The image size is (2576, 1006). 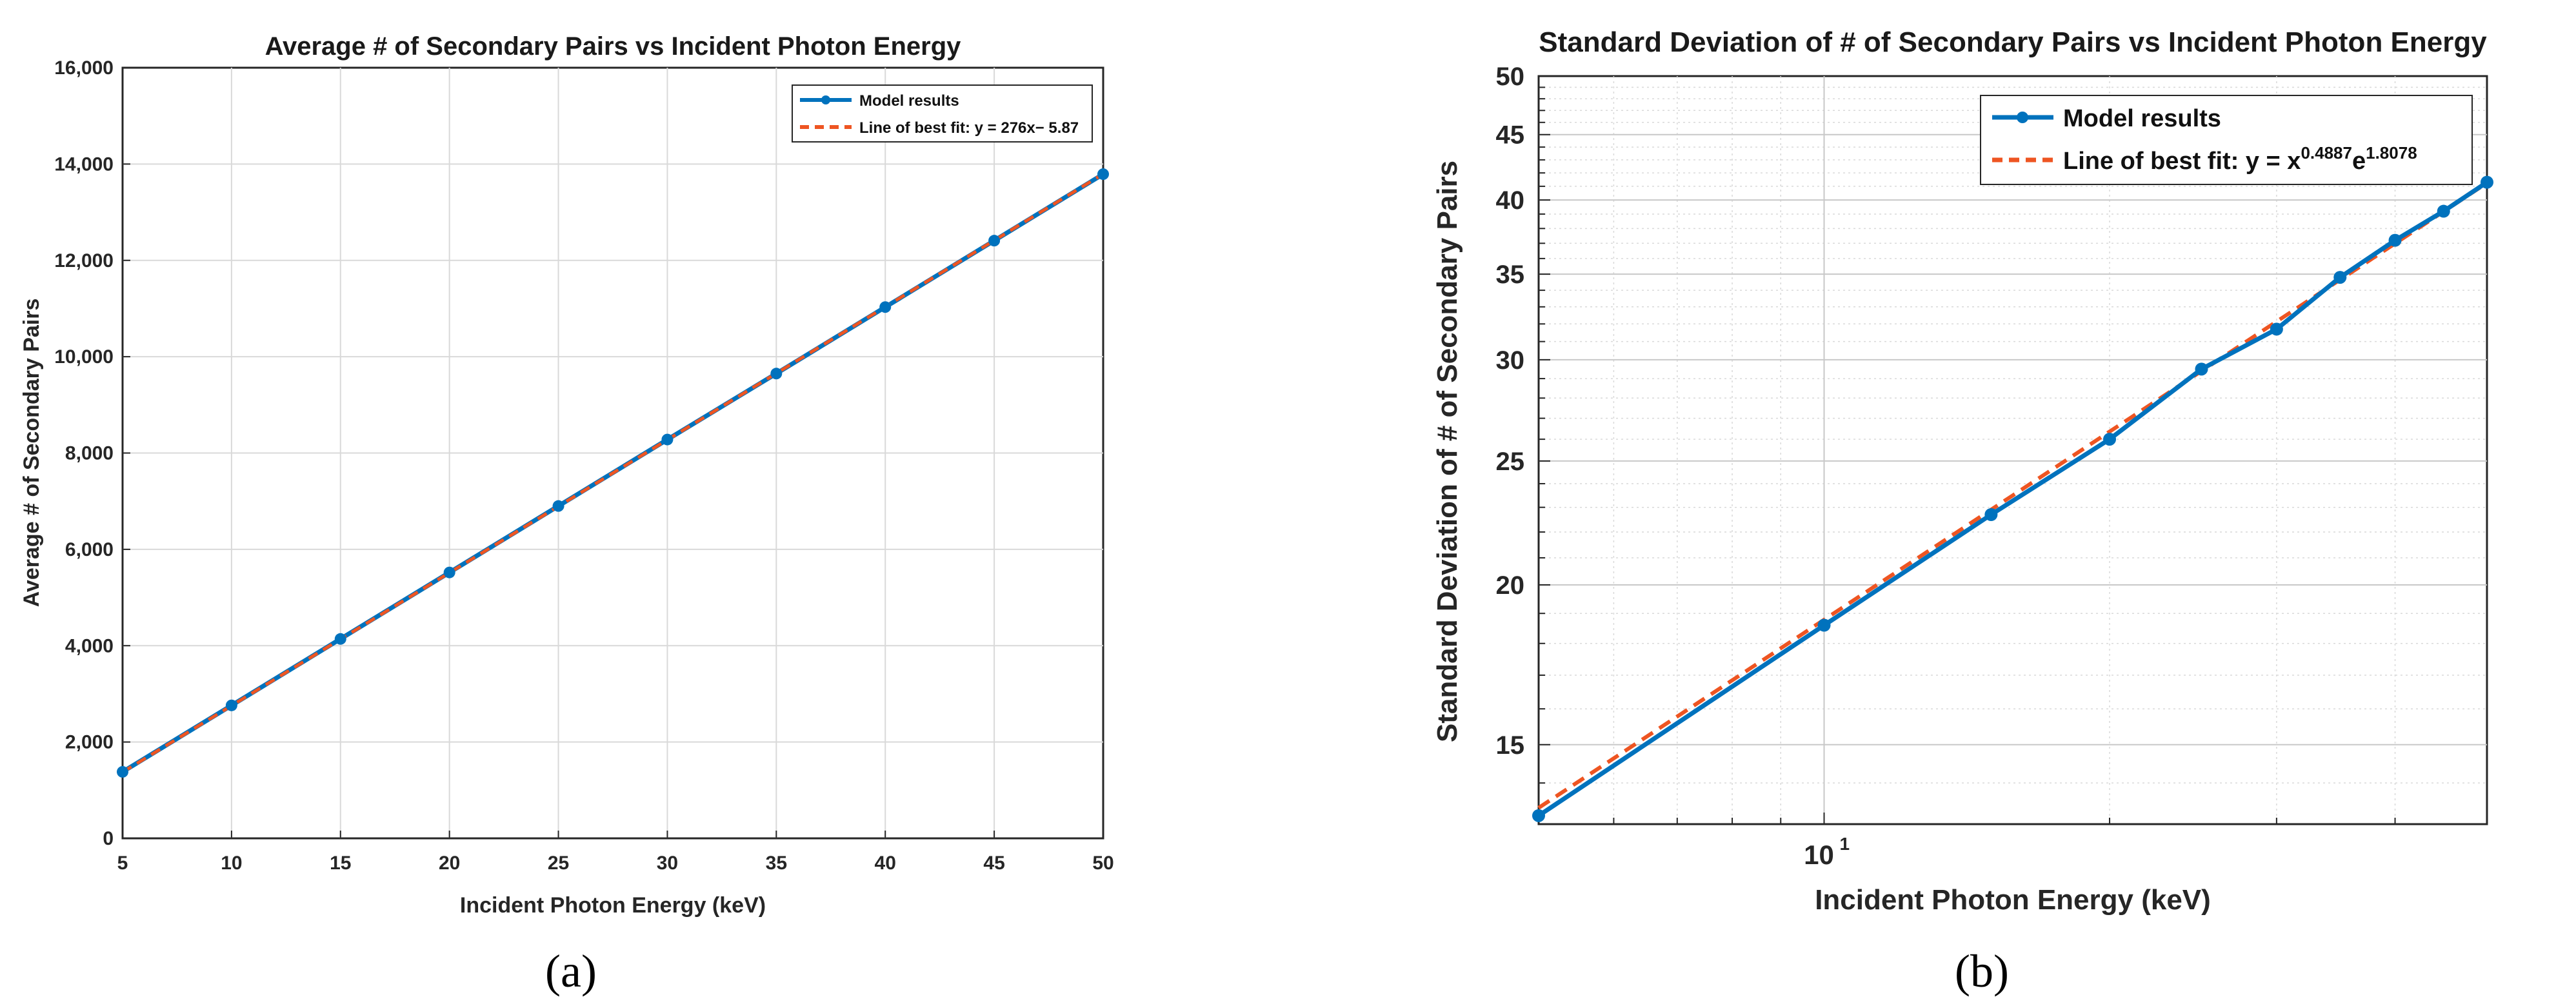 I want to click on chart-a-x-axis-label: Incident Photon Energy (keV), so click(x=613, y=905).